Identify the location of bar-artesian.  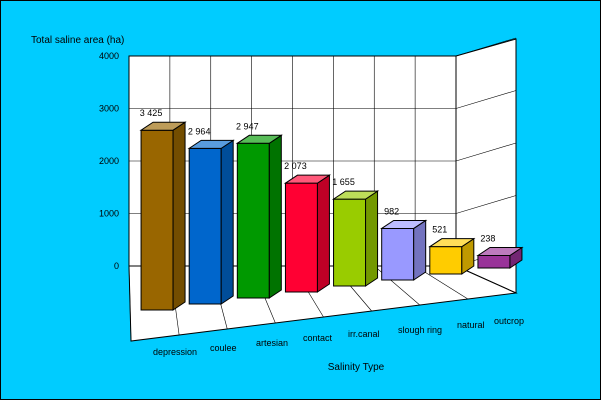
(259, 216).